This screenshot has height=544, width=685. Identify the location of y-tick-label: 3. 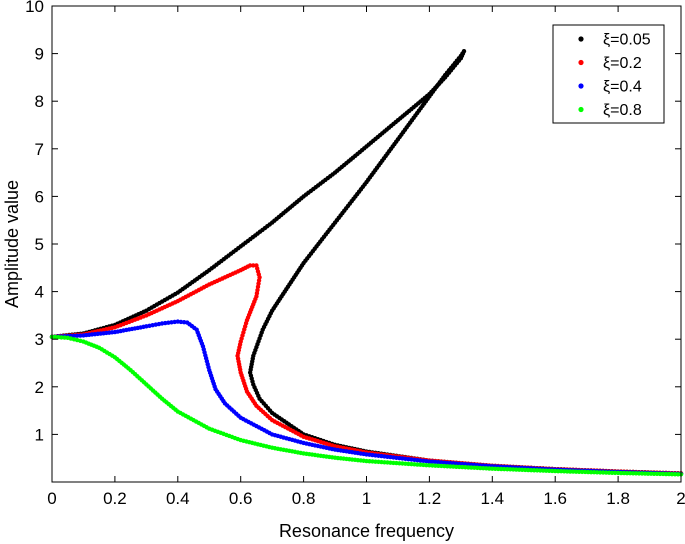
(39, 339).